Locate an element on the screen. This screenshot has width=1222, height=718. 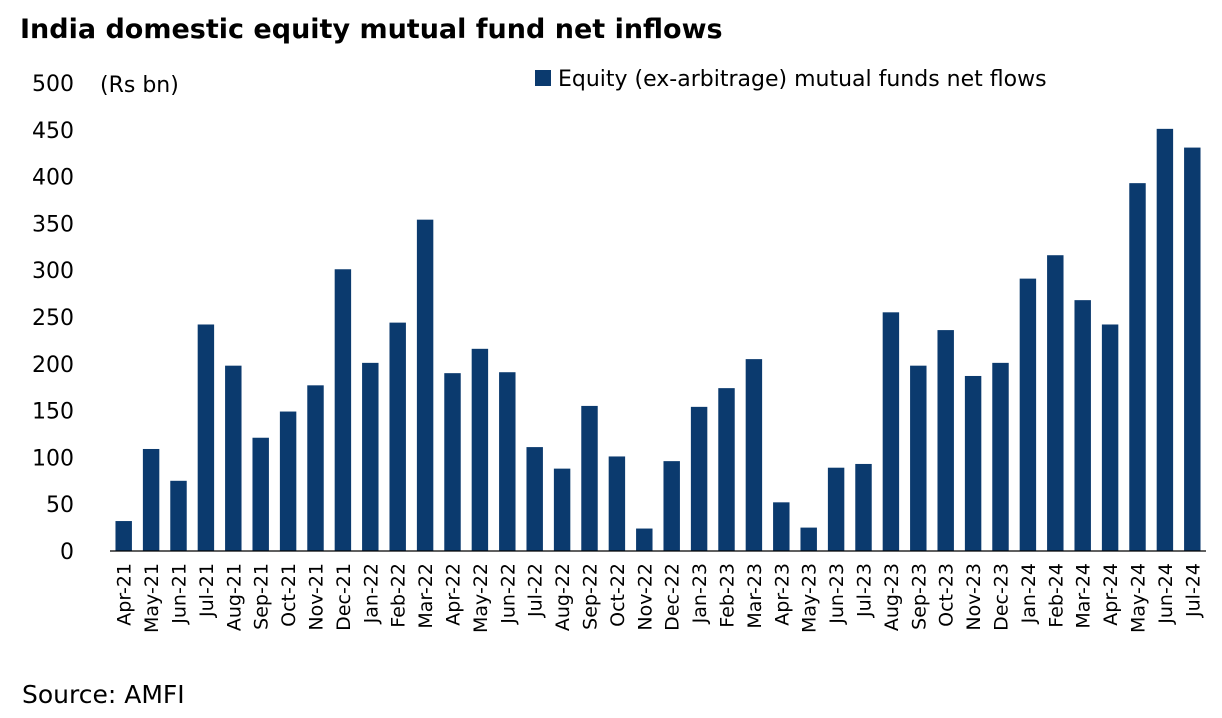
y-tick-label: 400 is located at coordinates (53, 178).